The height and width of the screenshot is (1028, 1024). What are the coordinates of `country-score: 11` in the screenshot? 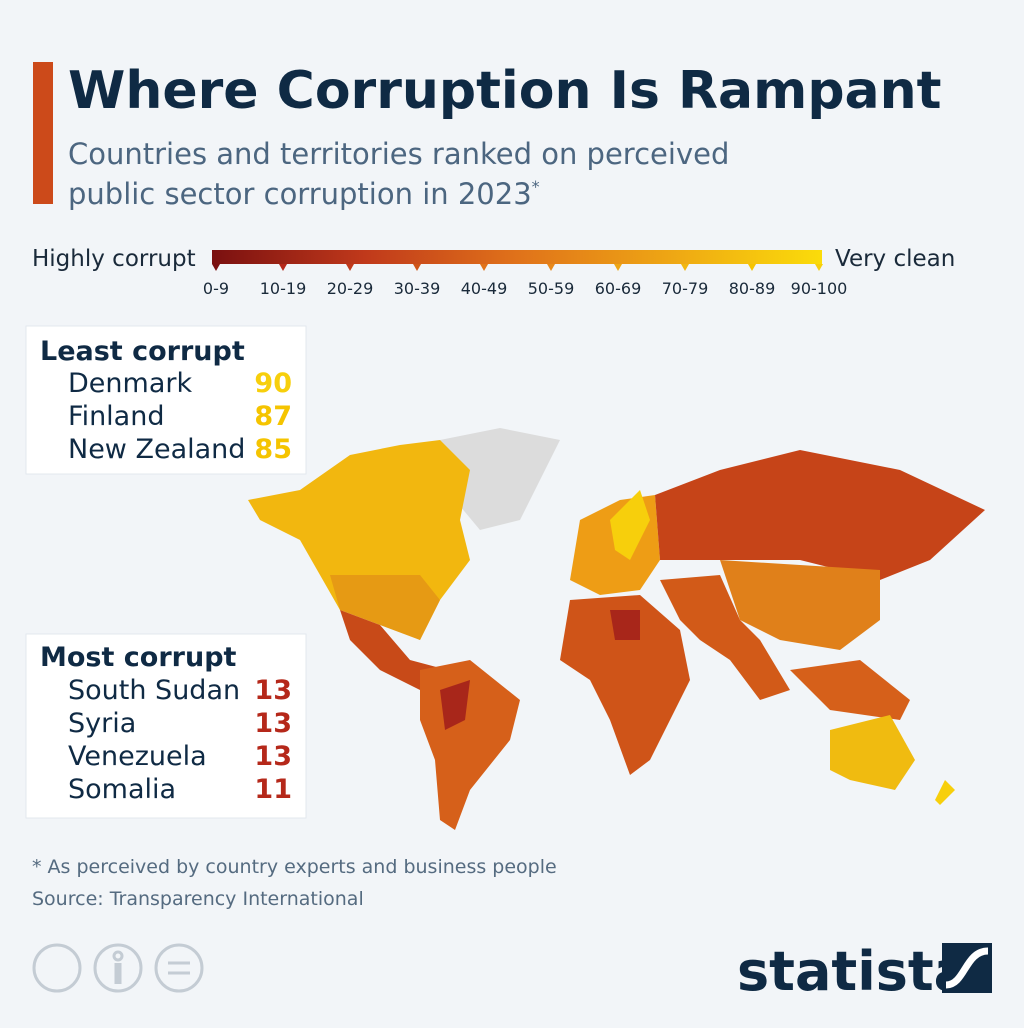 It's located at (273, 789).